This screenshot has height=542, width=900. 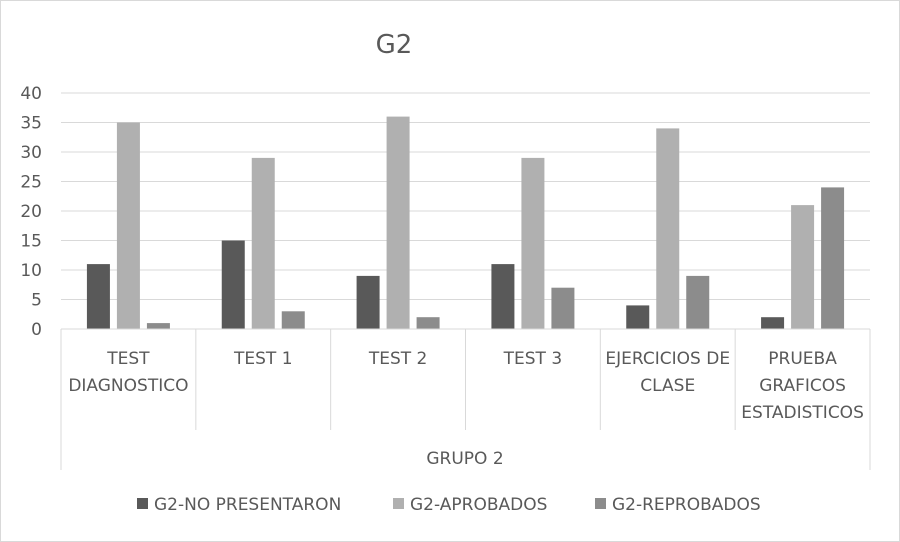 I want to click on y-axis-ticks: 0 5 10 15 20 25 30 35 40, so click(x=31, y=212).